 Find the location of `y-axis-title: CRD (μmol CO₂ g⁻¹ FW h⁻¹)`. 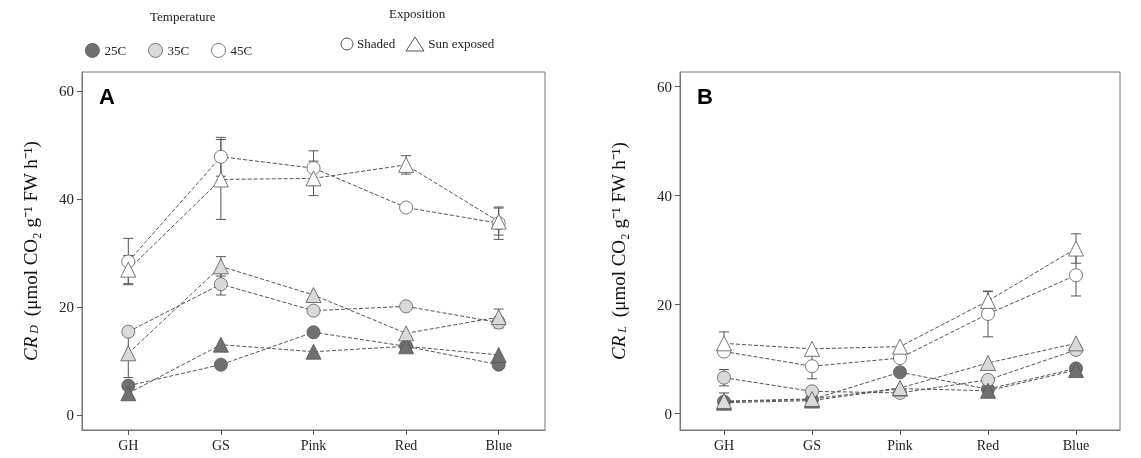

y-axis-title: CRD (μmol CO₂ g⁻¹ FW h⁻¹) is located at coordinates (30, 251).